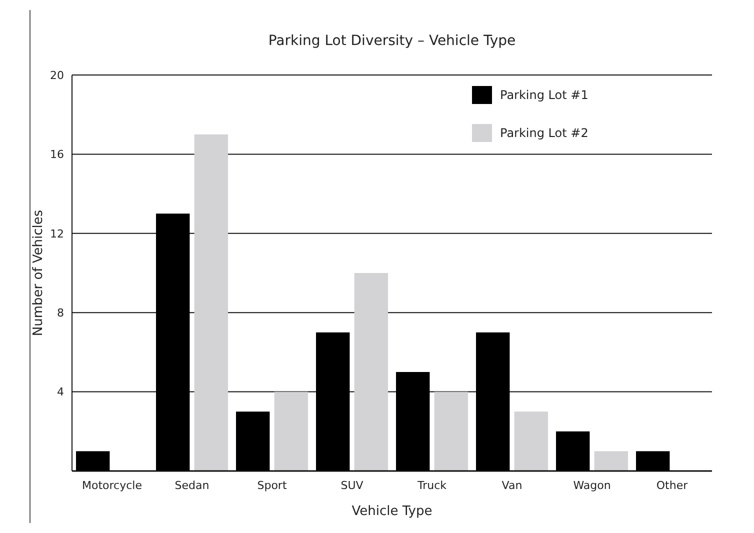 The image size is (754, 533). What do you see at coordinates (392, 511) in the screenshot?
I see `x-axis-title: Vehicle Type` at bounding box center [392, 511].